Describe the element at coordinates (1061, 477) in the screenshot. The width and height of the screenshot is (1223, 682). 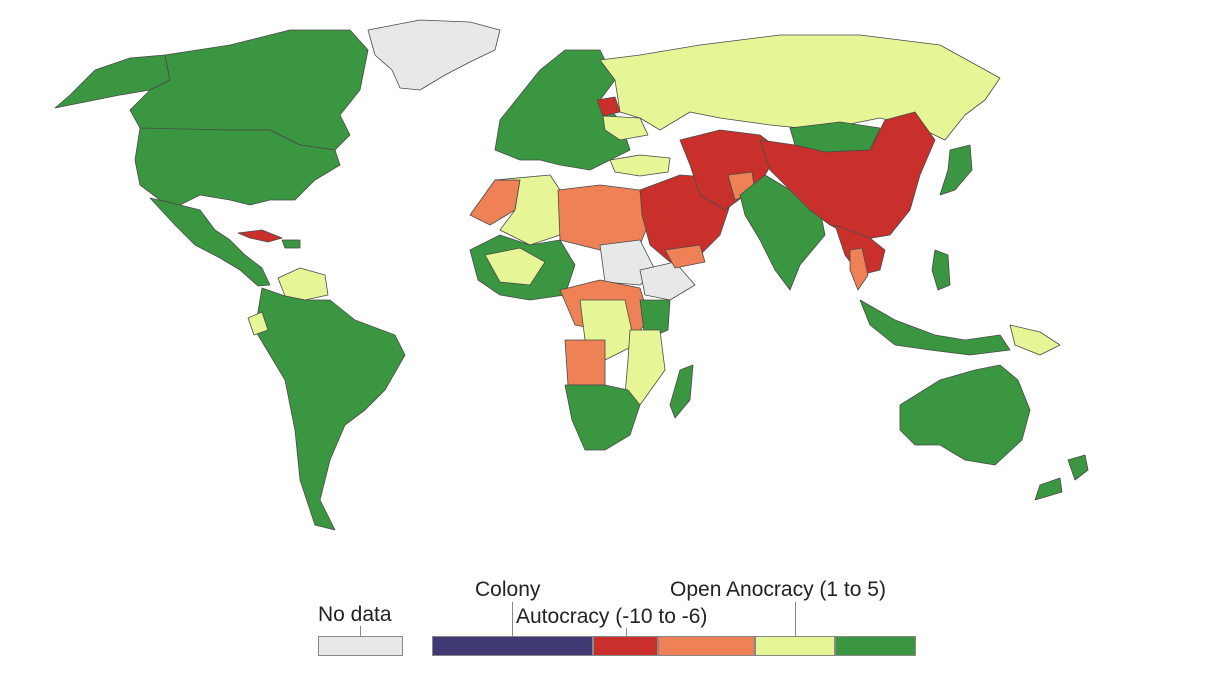
I see `region-new-zealand` at that location.